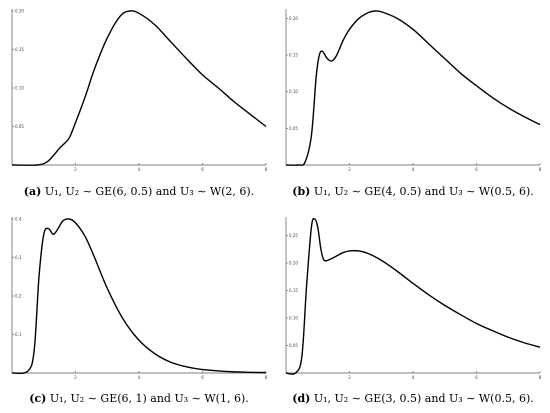 The height and width of the screenshot is (413, 550). Describe the element at coordinates (38, 398) in the screenshot. I see `caption-c-tag: (c)` at that location.